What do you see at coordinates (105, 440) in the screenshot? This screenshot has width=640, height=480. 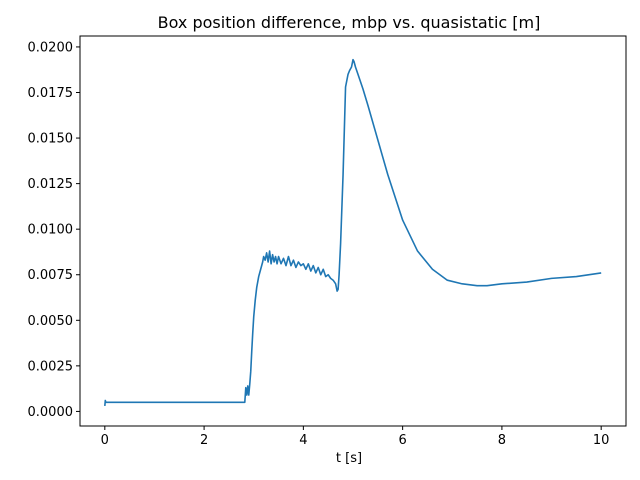 I see `x-tick-label: 0` at bounding box center [105, 440].